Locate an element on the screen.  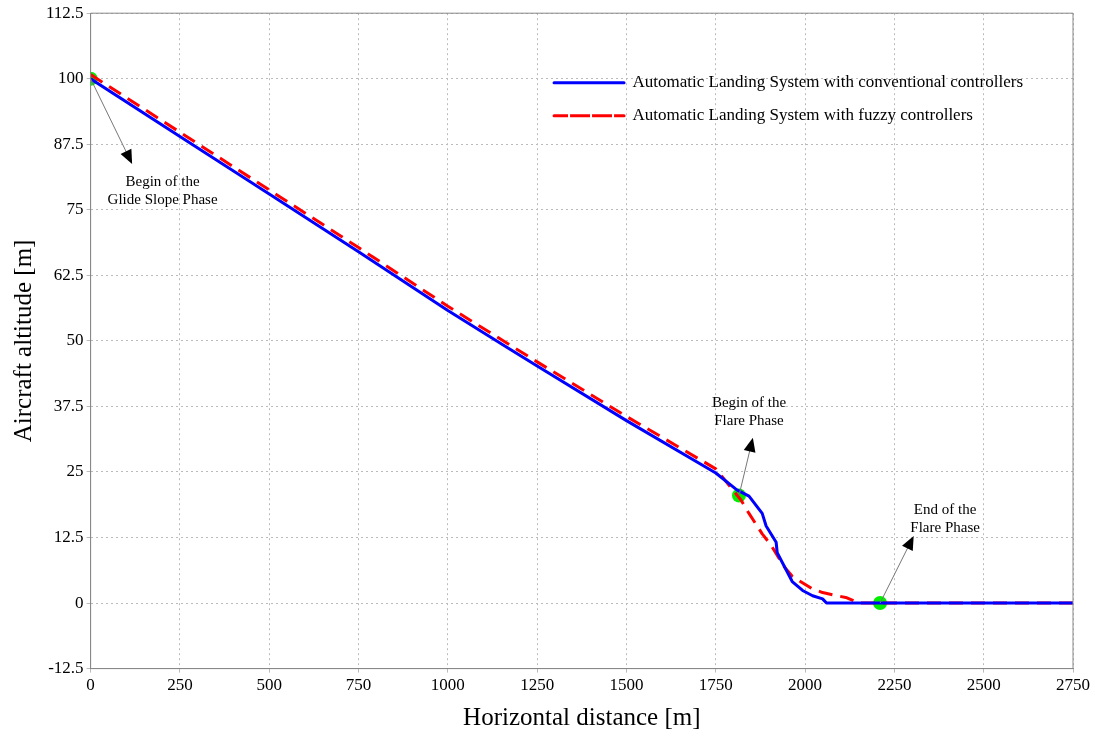
legend-label: Automatic Landing System with fuzzy controllers is located at coordinates (802, 115).